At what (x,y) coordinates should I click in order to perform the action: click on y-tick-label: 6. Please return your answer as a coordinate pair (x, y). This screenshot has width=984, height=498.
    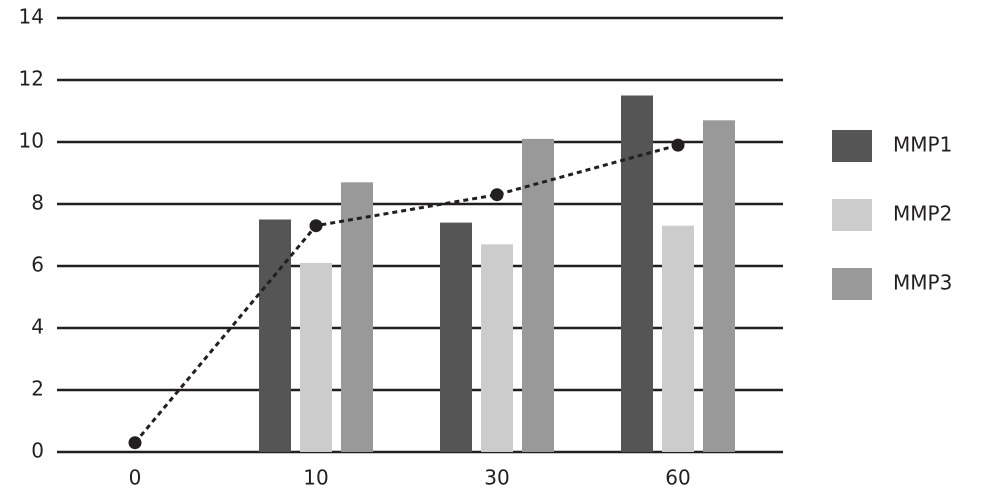
    Looking at the image, I should click on (37, 265).